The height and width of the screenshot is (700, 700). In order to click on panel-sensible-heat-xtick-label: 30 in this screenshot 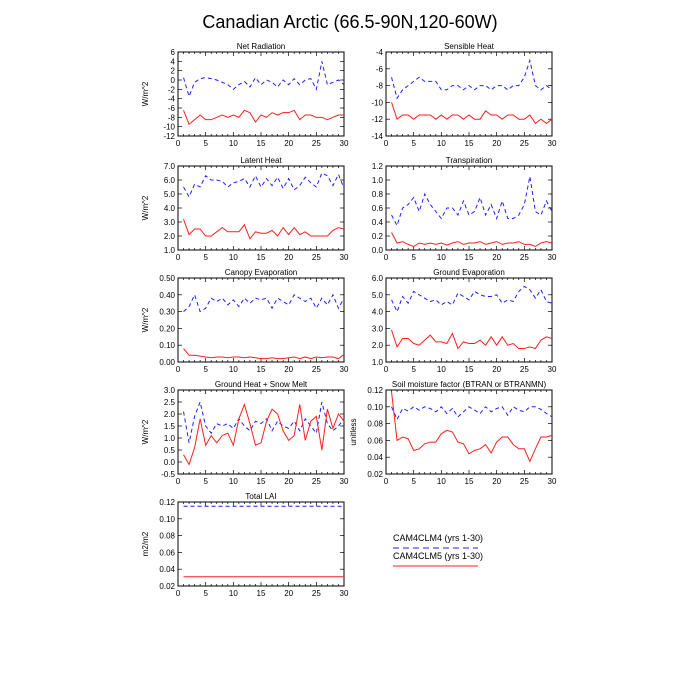, I will do `click(552, 143)`.